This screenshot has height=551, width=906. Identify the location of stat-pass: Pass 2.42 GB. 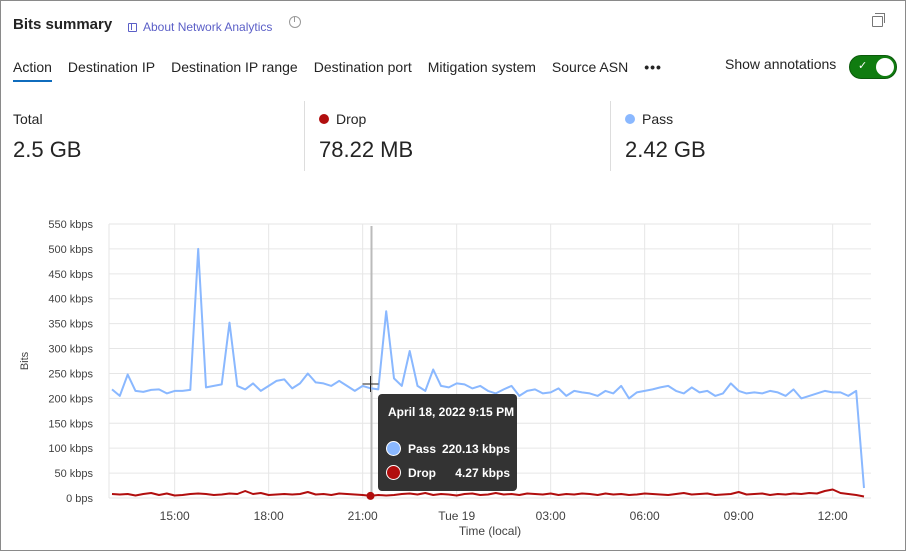
(665, 137).